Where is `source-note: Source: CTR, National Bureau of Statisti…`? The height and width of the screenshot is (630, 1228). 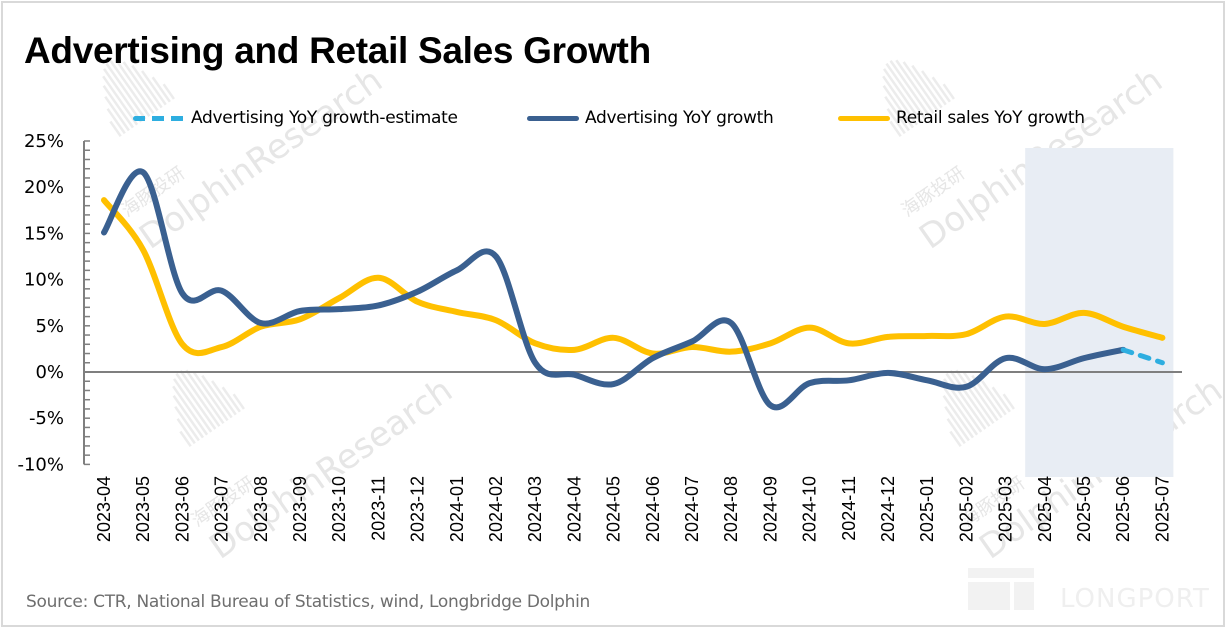
source-note: Source: CTR, National Bureau of Statisti… is located at coordinates (308, 602).